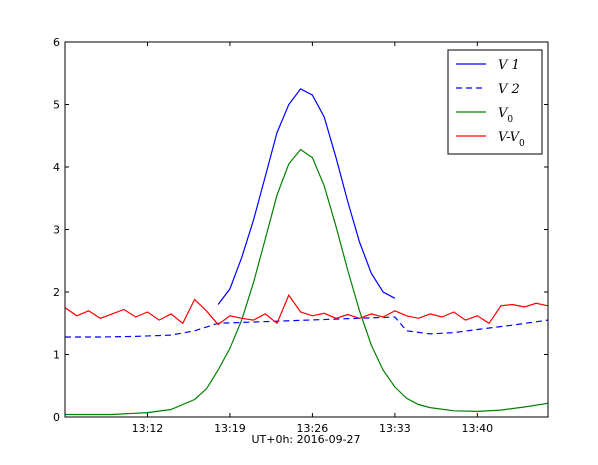 Image resolution: width=598 pixels, height=465 pixels. Describe the element at coordinates (56, 417) in the screenshot. I see `y-tick-label: 0` at that location.